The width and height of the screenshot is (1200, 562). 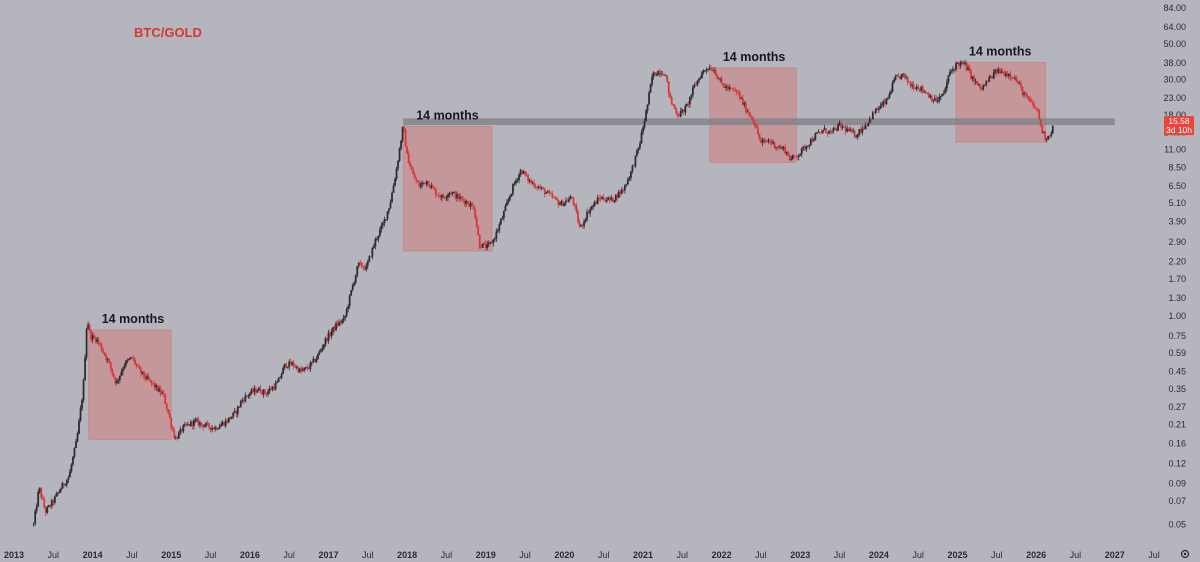 I want to click on x-tick-label-16: 2021, so click(x=643, y=555).